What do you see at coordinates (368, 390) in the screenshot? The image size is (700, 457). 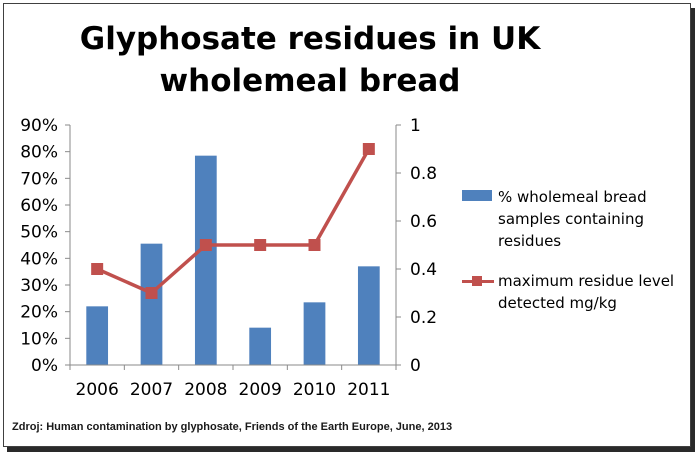 I see `x-tick-label: 2011` at bounding box center [368, 390].